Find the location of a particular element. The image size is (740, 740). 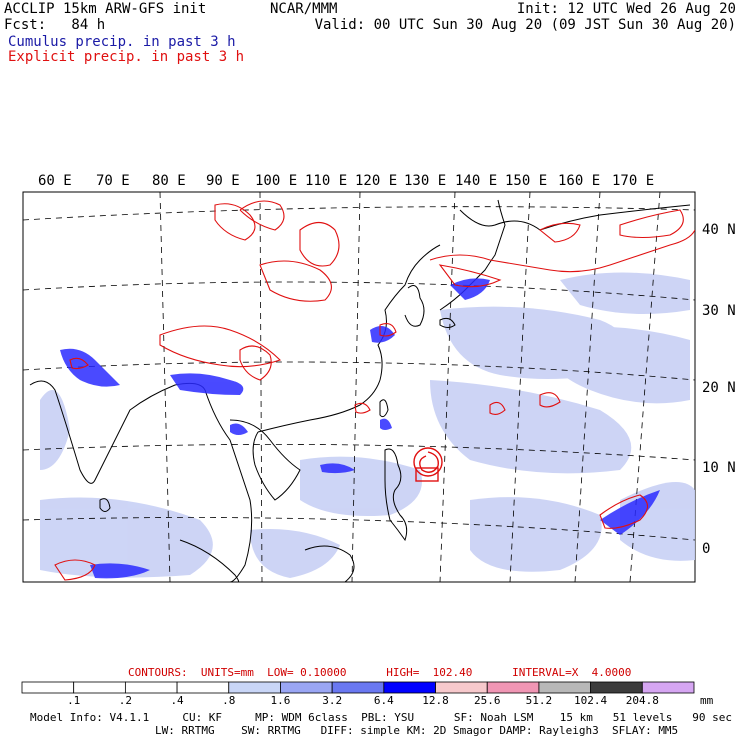

colorbar-label: 51.2 is located at coordinates (539, 700).